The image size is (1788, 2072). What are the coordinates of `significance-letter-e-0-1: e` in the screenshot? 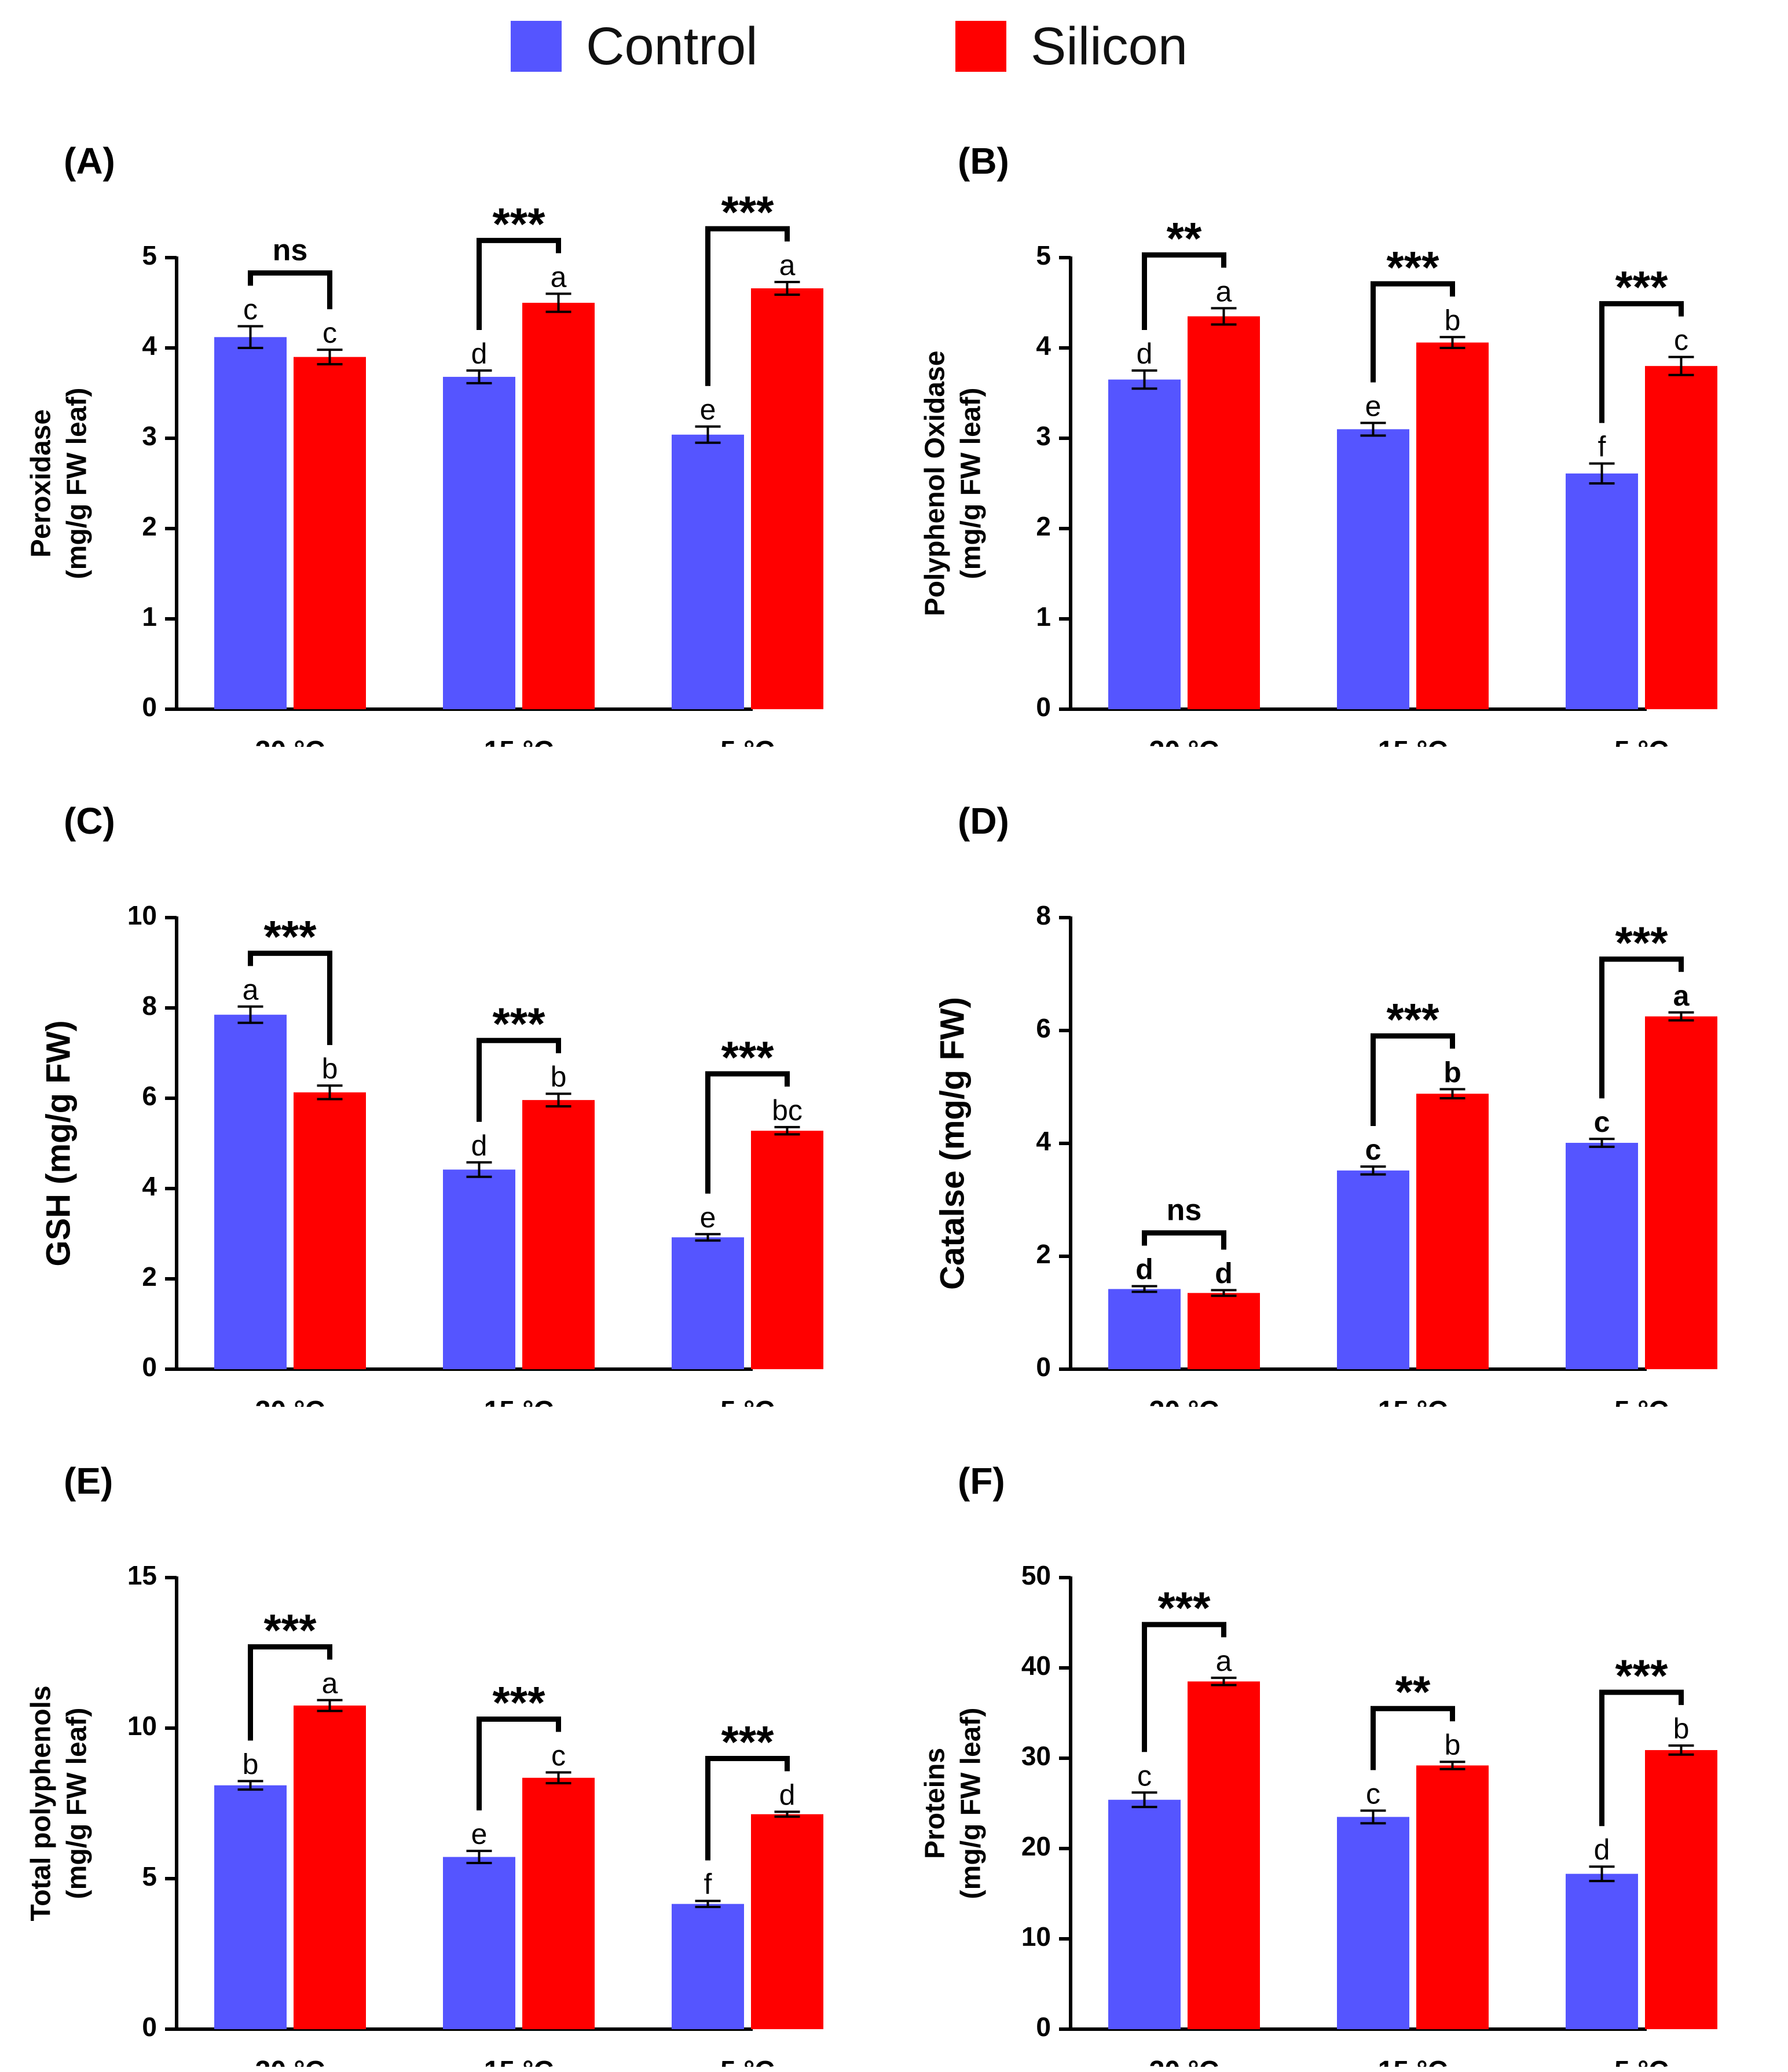 It's located at (479, 1834).